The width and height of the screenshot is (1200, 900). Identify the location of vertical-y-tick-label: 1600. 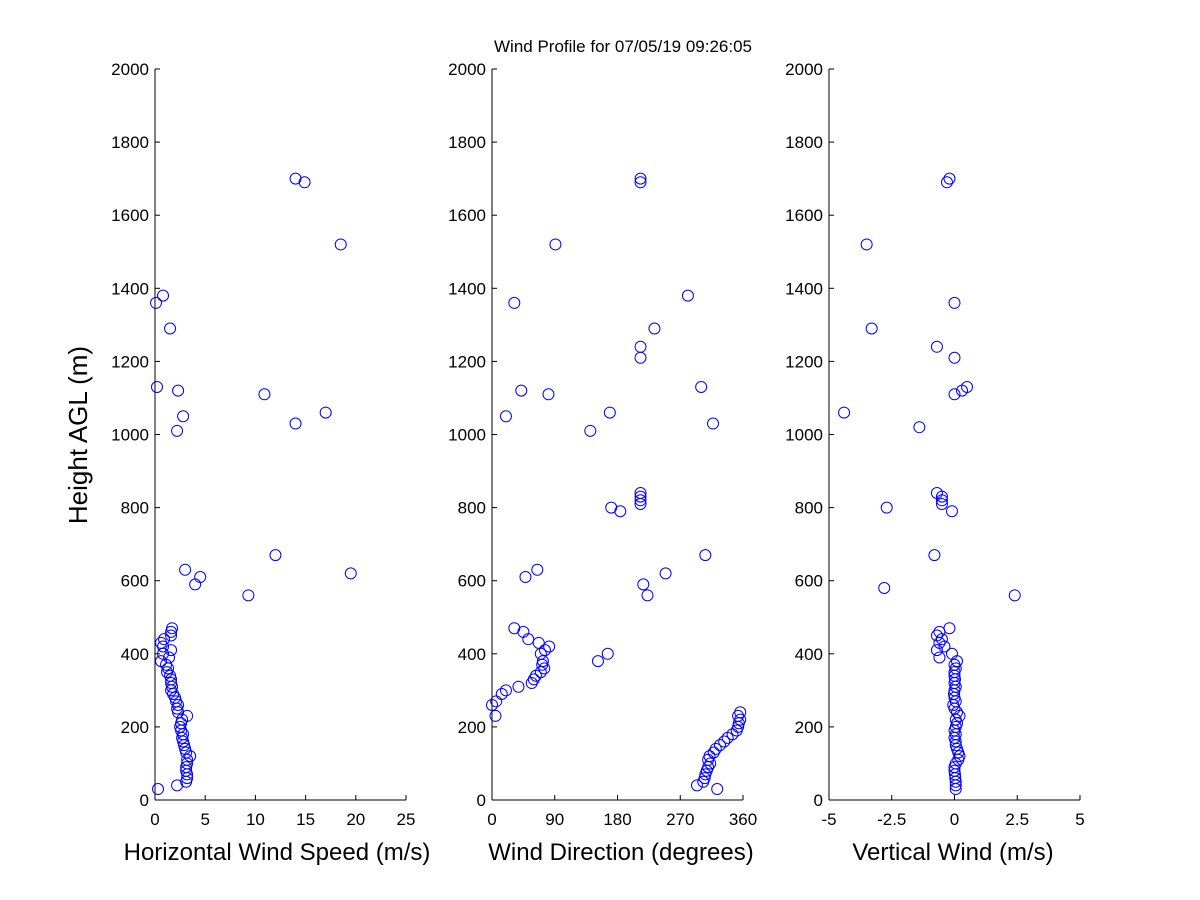
(804, 215).